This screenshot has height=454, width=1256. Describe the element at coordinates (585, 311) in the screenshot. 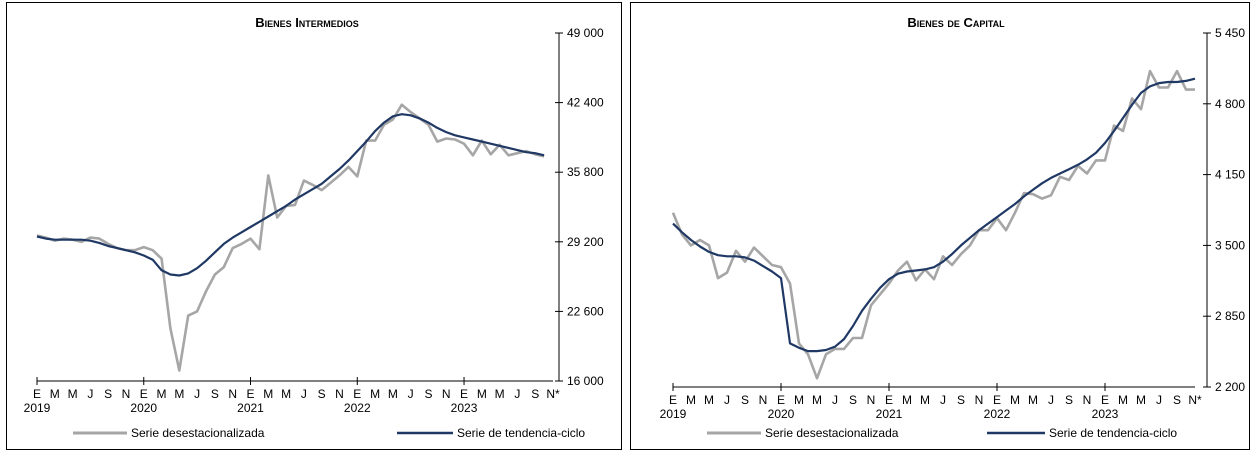

I see `y-tick-label: 22 600` at that location.